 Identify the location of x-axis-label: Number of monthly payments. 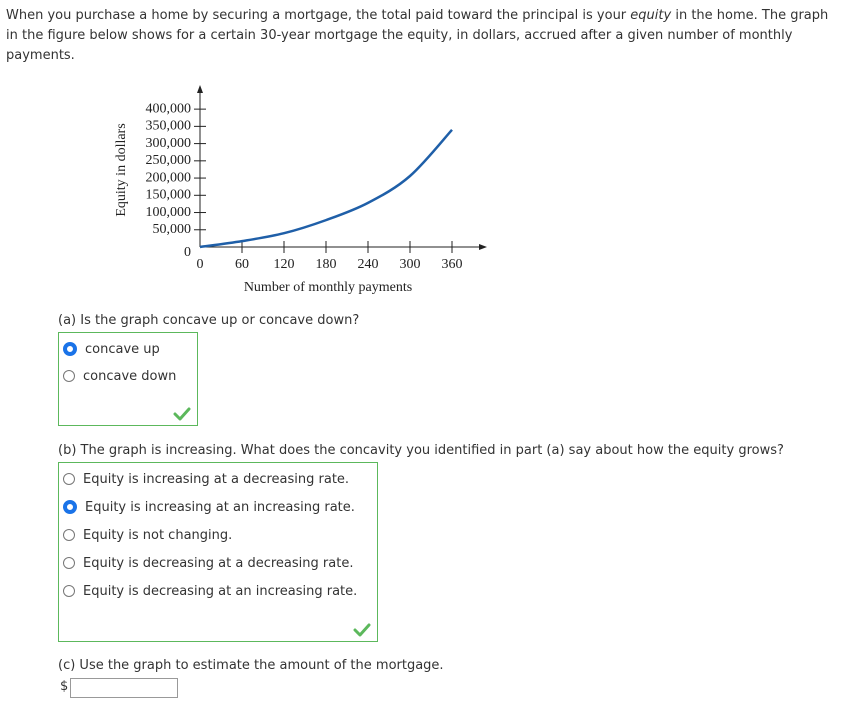
(328, 287).